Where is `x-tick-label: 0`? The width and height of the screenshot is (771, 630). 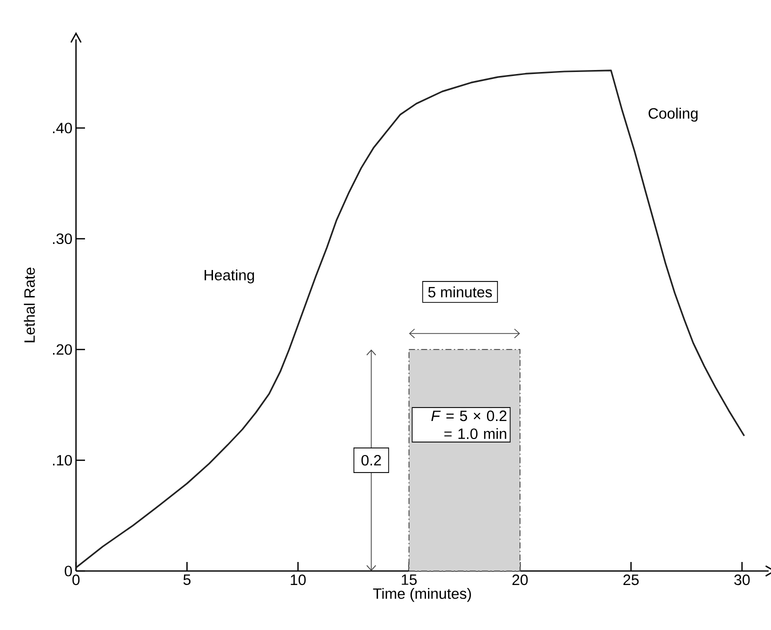 x-tick-label: 0 is located at coordinates (76, 580).